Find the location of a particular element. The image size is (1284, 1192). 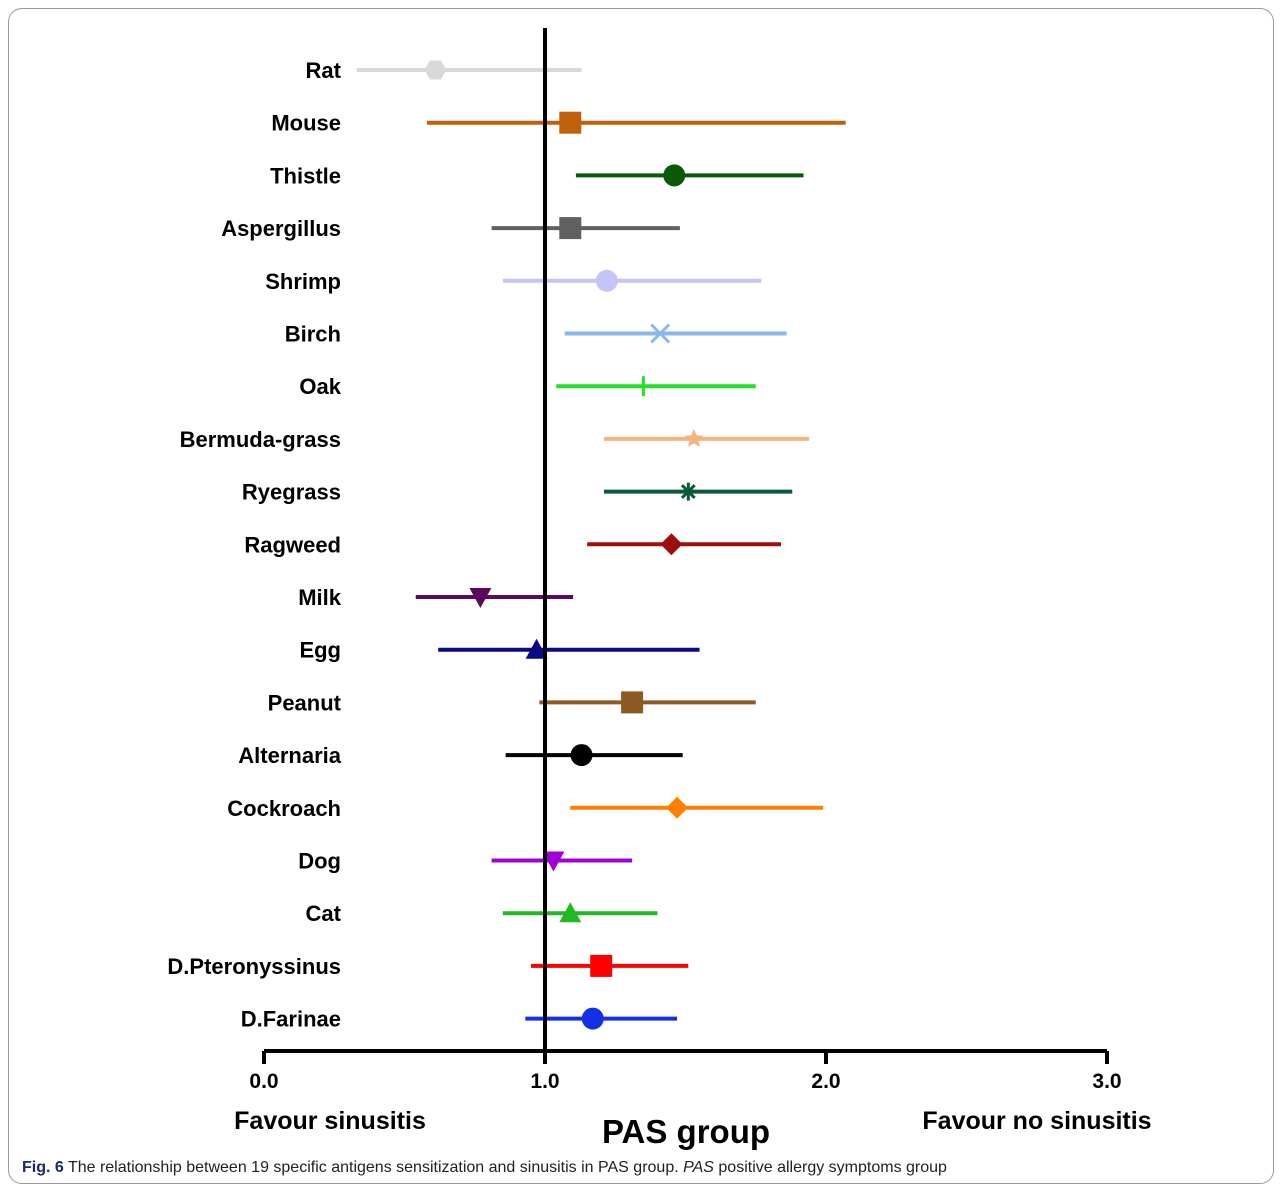

x-tick-label: 2.0 is located at coordinates (825, 1081).